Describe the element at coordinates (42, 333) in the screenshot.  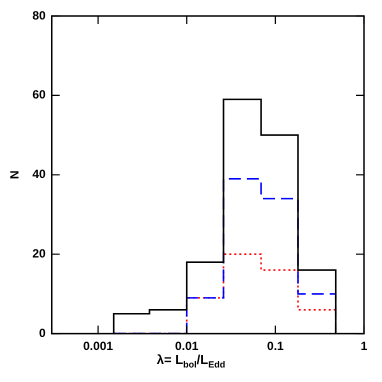
I see `y-tick-label: 0` at that location.